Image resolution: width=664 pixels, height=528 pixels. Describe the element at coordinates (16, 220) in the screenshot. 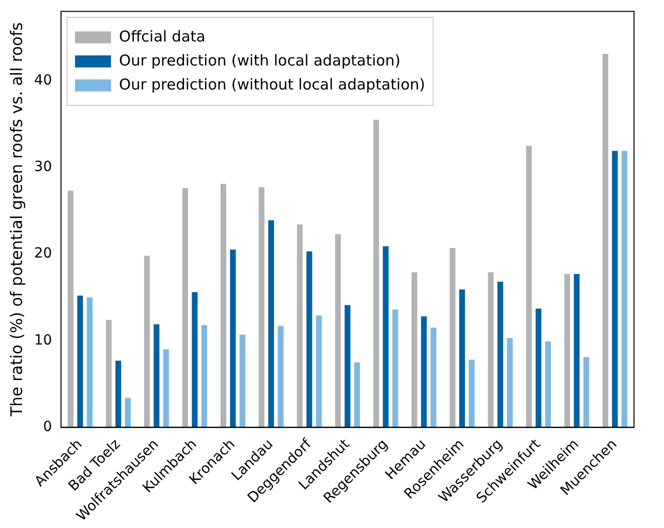

I see `y-axis-title: The ratio (%) of potential green roofs vs. all roofs` at that location.